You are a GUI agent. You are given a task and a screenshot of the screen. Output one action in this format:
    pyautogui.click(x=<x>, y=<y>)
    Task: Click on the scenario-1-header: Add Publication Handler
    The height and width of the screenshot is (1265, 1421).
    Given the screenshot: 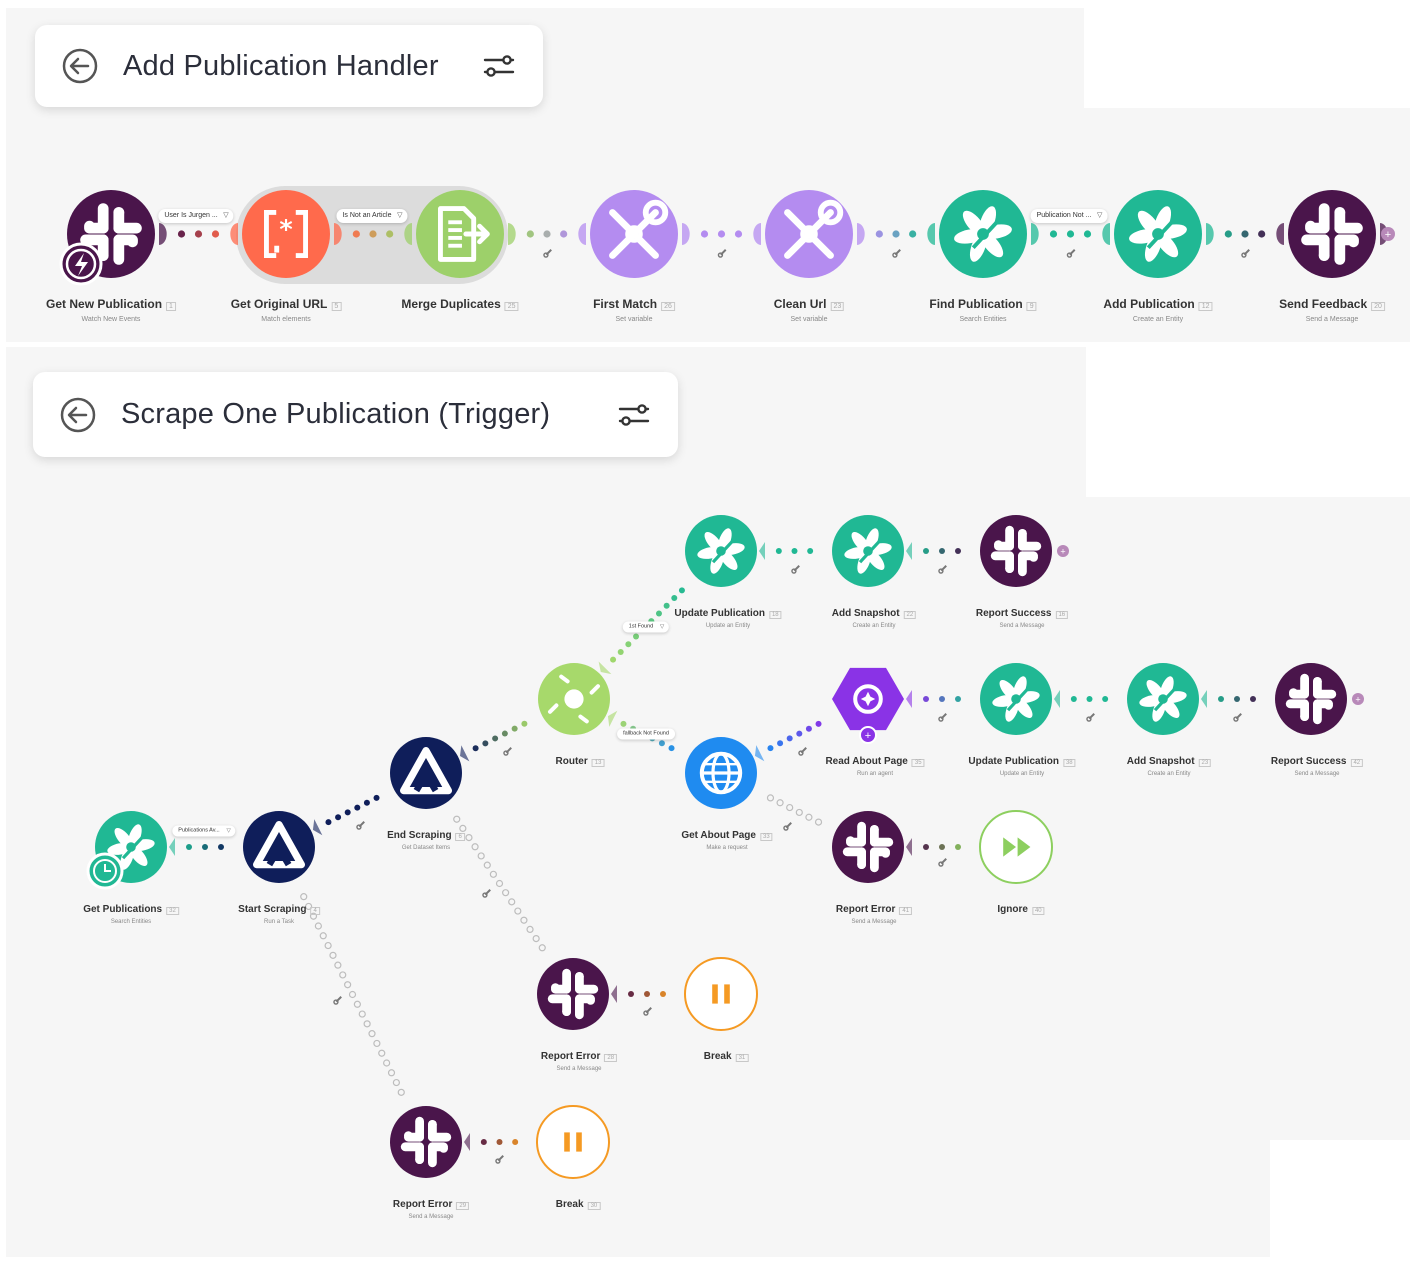 What is the action you would take?
    pyautogui.click(x=289, y=66)
    